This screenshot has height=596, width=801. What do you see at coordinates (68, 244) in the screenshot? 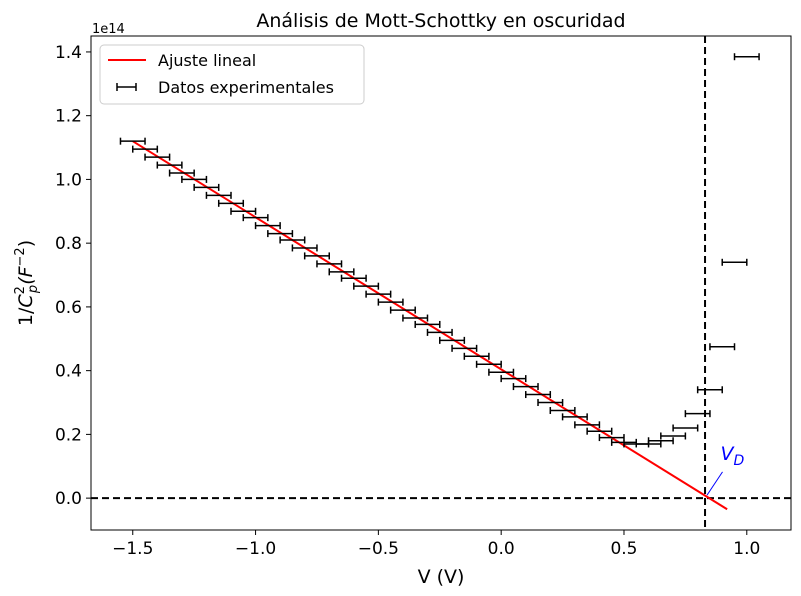
I see `y-tick-label: 0.8` at bounding box center [68, 244].